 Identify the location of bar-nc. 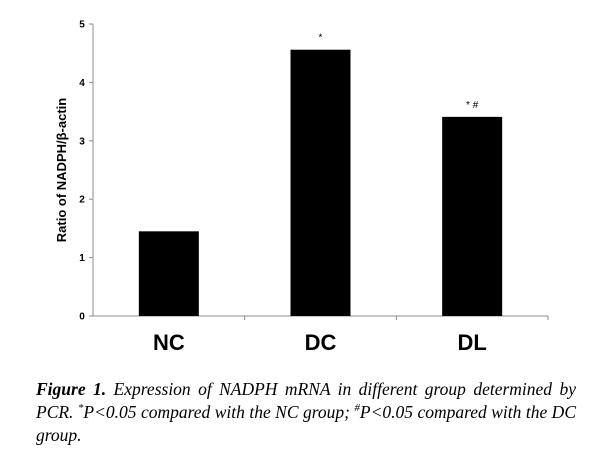
(168, 273).